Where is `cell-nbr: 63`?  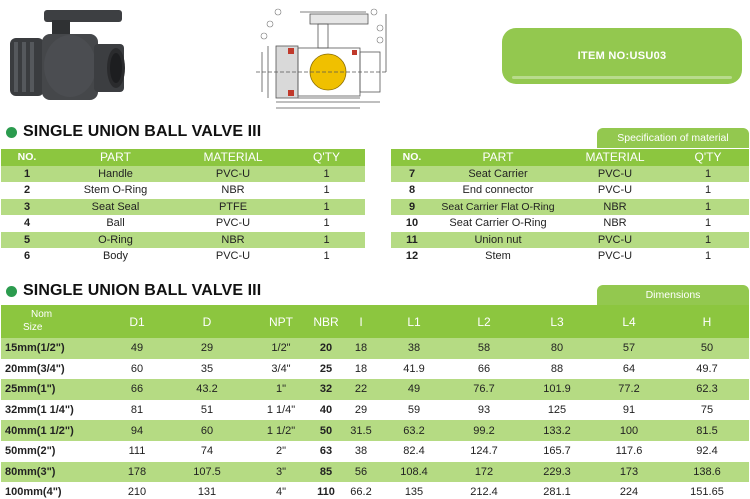
cell-nbr: 63 is located at coordinates (326, 451).